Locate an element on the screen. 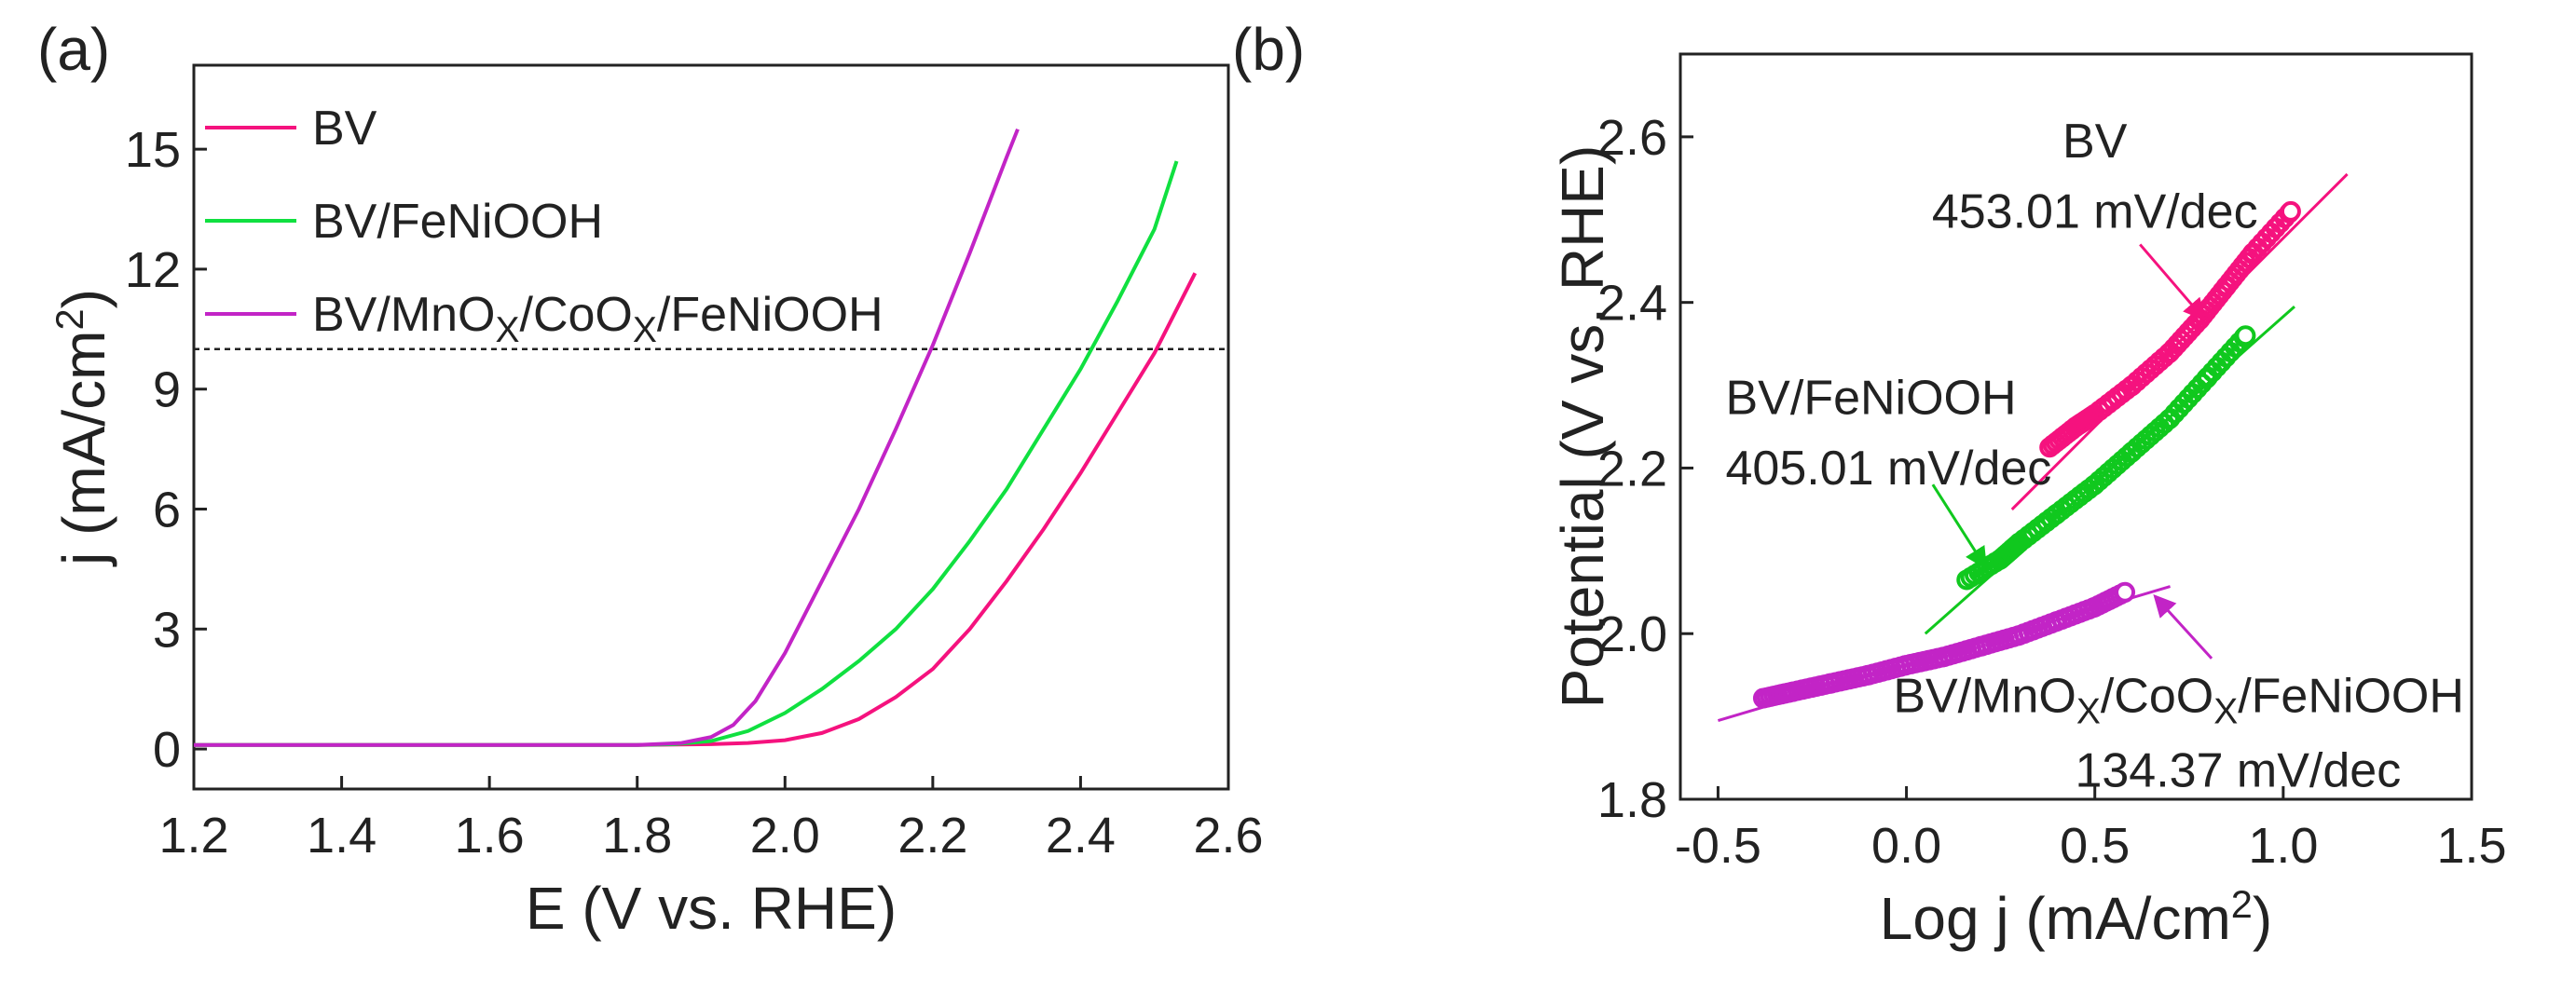 The image size is (2576, 993). annotation-series-name: BV/FeNiOOH is located at coordinates (1871, 399).